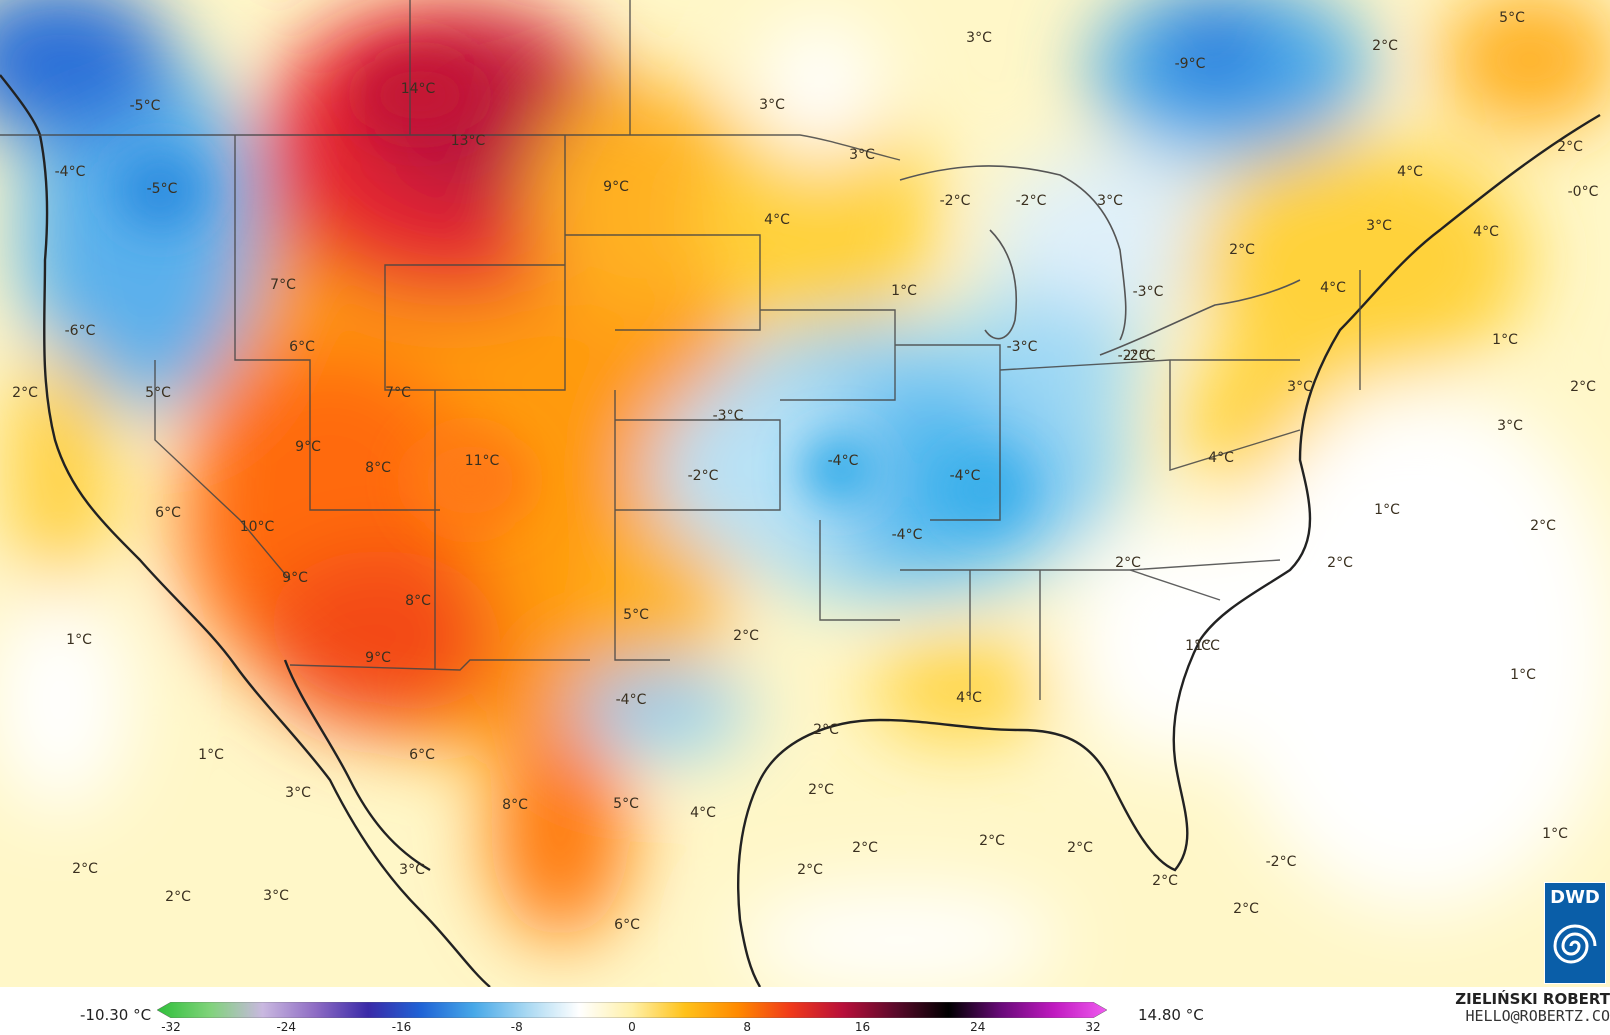  Describe the element at coordinates (632, 1027) in the screenshot. I see `scale-tick-label: 0` at that location.